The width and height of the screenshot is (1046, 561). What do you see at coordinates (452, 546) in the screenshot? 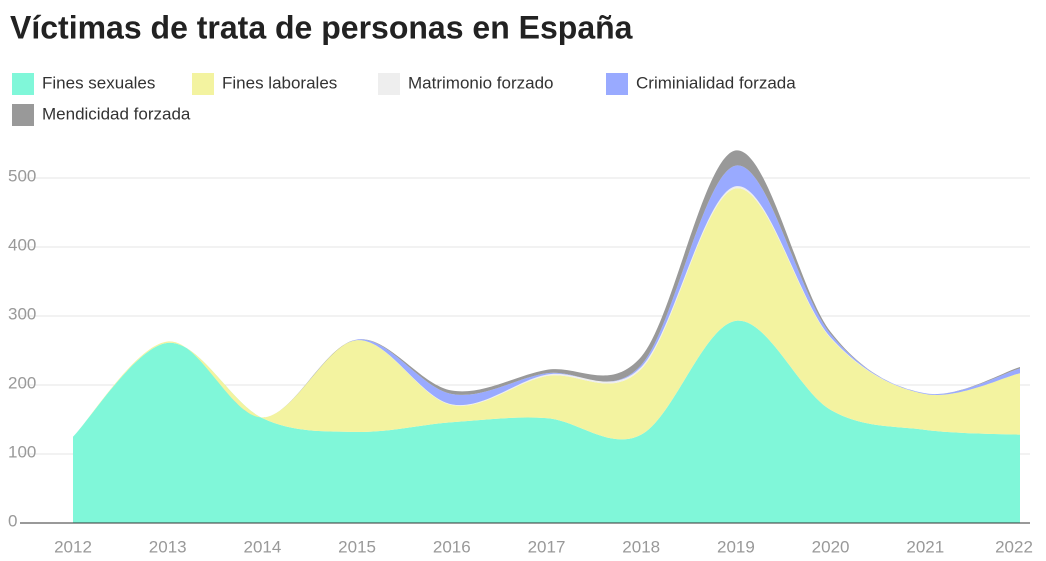
I see `x-tick-label: 2016` at bounding box center [452, 546].